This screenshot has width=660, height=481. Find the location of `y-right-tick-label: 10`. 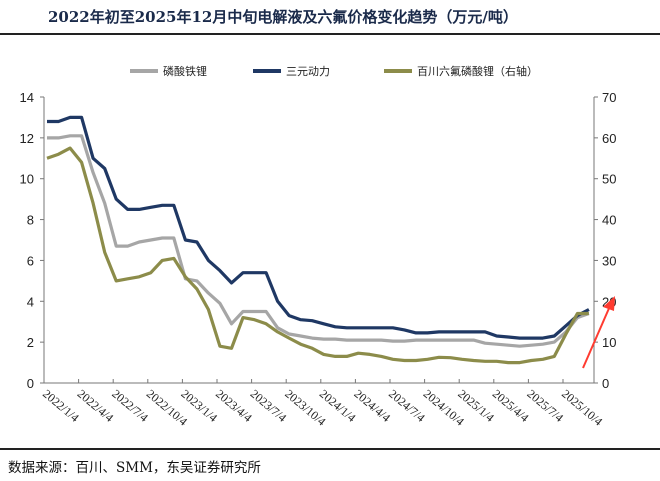

y-right-tick-label: 10 is located at coordinates (609, 342).